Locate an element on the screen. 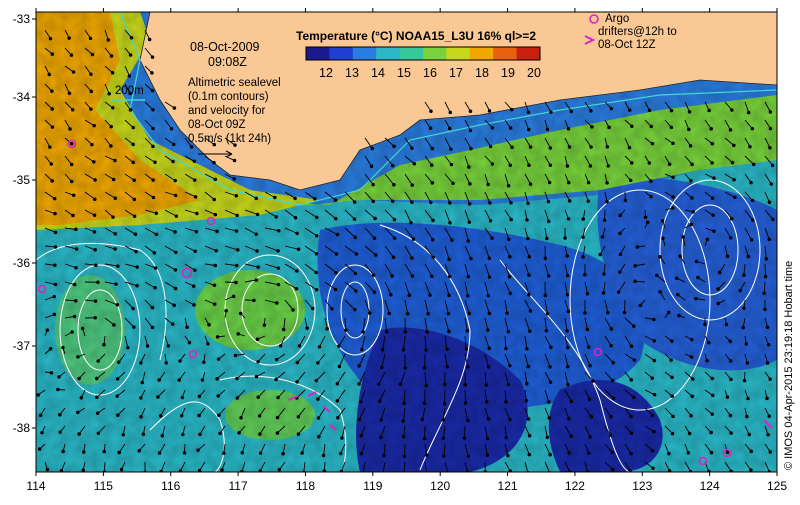 Image resolution: width=800 pixels, height=505 pixels. colorbar-tick-label: 18 is located at coordinates (482, 73).